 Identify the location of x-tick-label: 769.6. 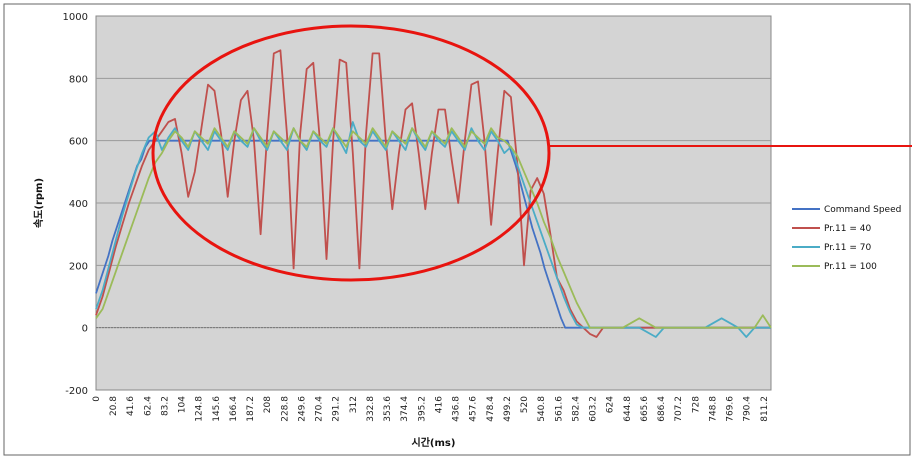
(731, 409).